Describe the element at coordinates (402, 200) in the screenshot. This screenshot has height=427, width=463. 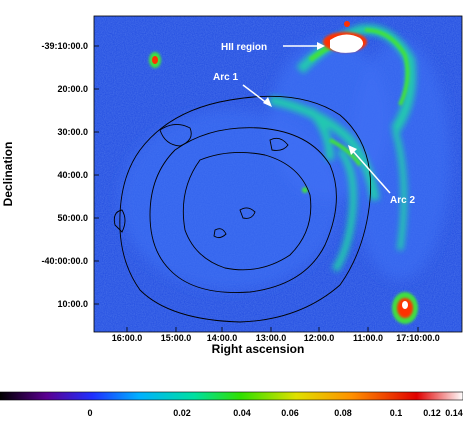
I see `arc2-label: Arc 2` at that location.